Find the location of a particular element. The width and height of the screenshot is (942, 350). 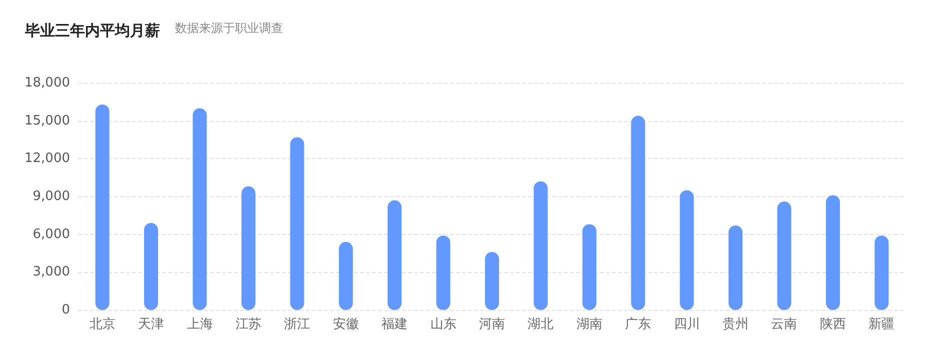

x-tick-label: 浙江 is located at coordinates (297, 324).